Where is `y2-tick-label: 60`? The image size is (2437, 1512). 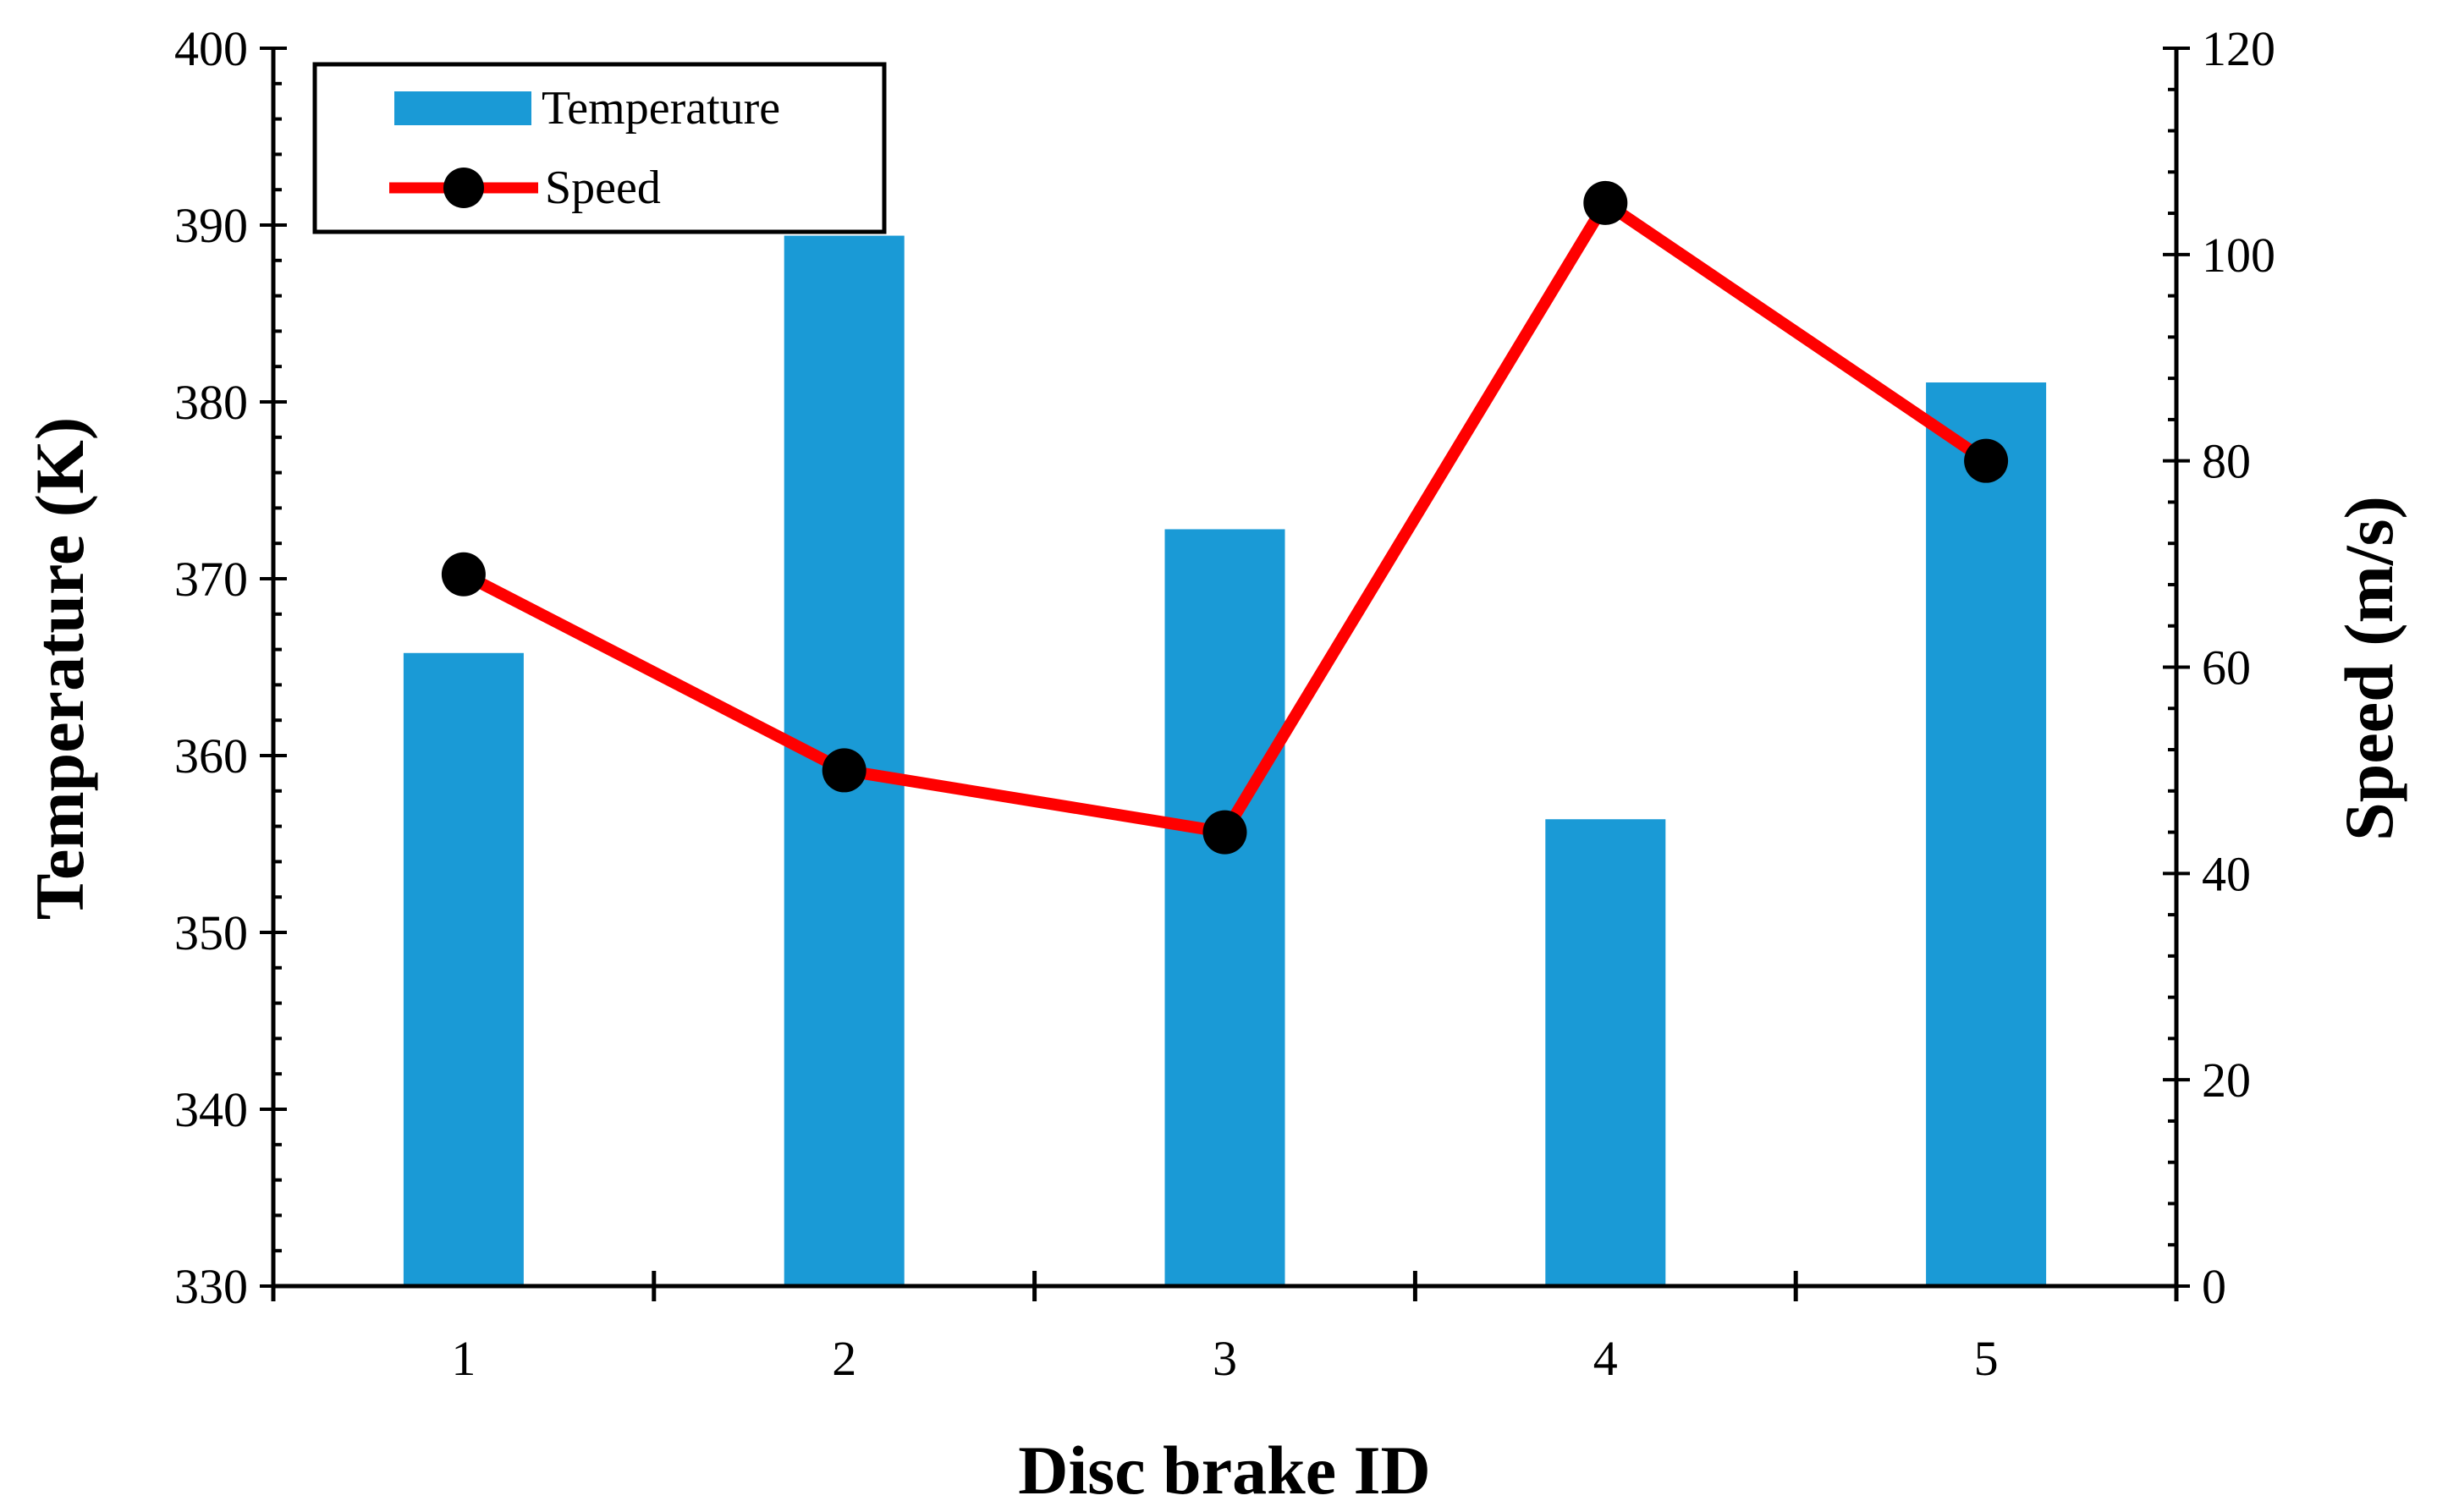 y2-tick-label: 60 is located at coordinates (2227, 669).